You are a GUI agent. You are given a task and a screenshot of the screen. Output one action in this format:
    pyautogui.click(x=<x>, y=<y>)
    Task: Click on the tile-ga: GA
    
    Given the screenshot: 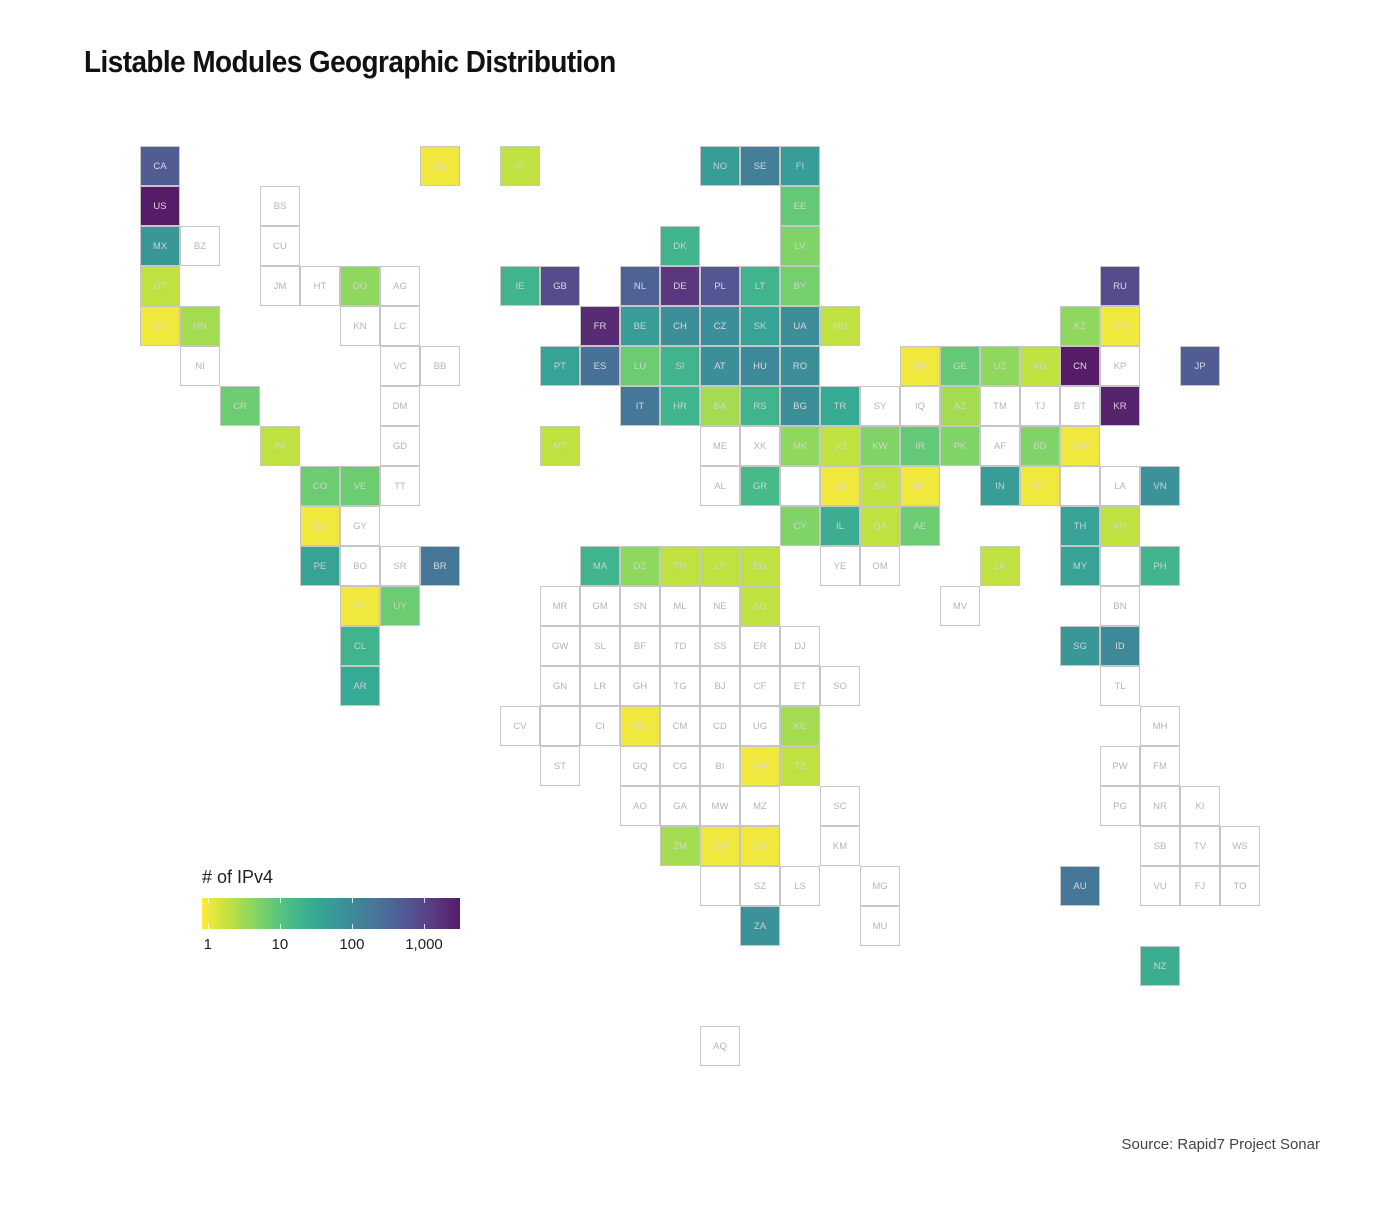 What is the action you would take?
    pyautogui.click(x=680, y=806)
    